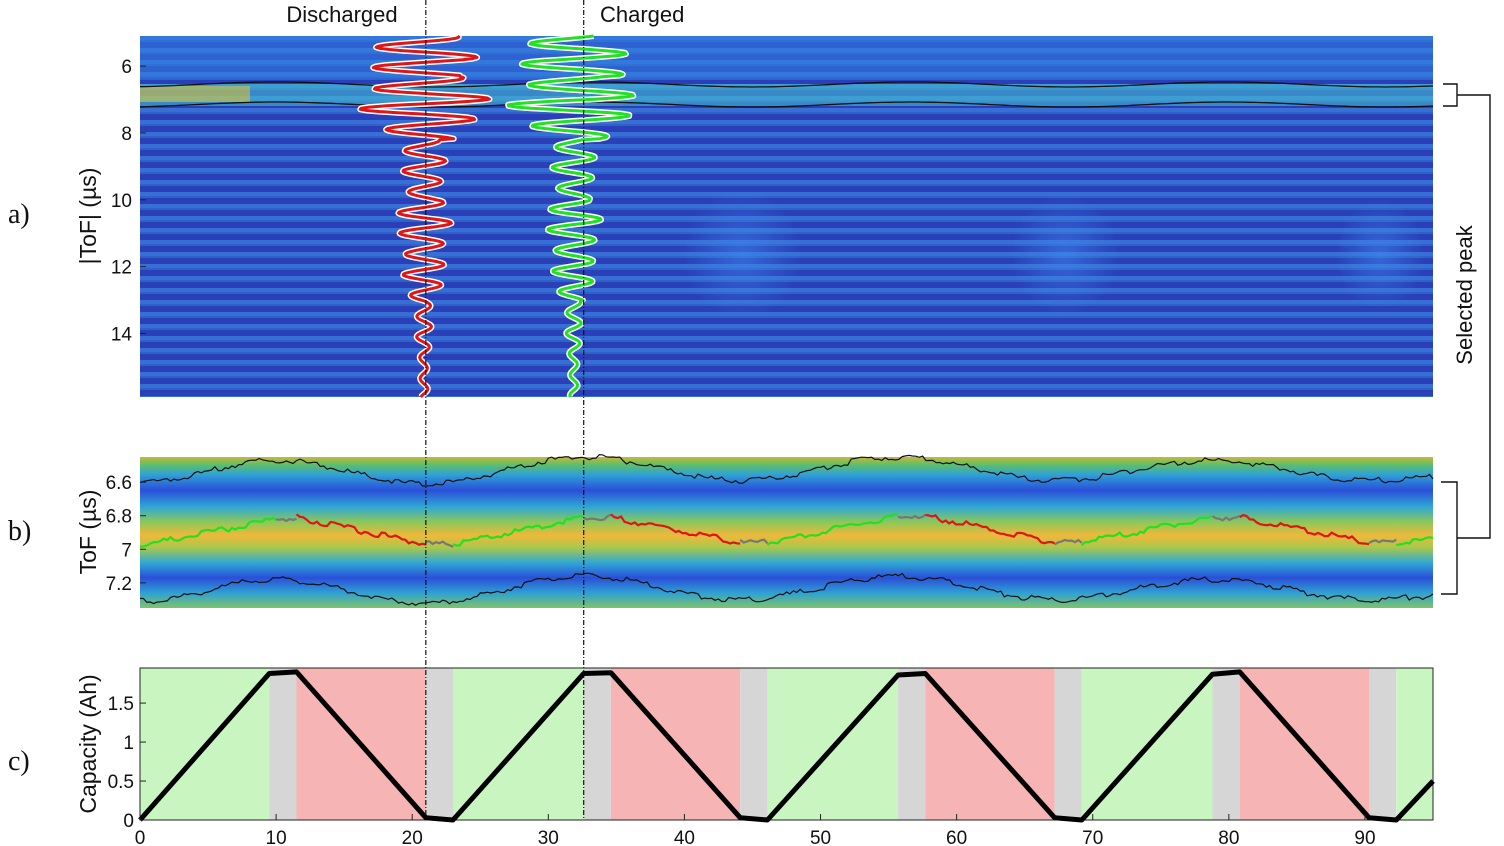 The image size is (1504, 846). Describe the element at coordinates (121, 704) in the screenshot. I see `panel-c-ytick-label: 1.5` at that location.